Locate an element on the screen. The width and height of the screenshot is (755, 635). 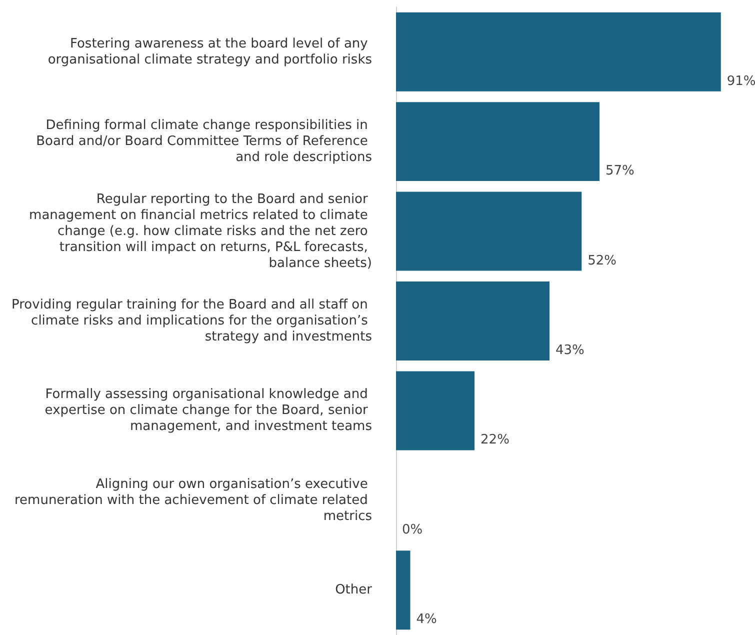
y-tick-label: Other is located at coordinates (354, 590).